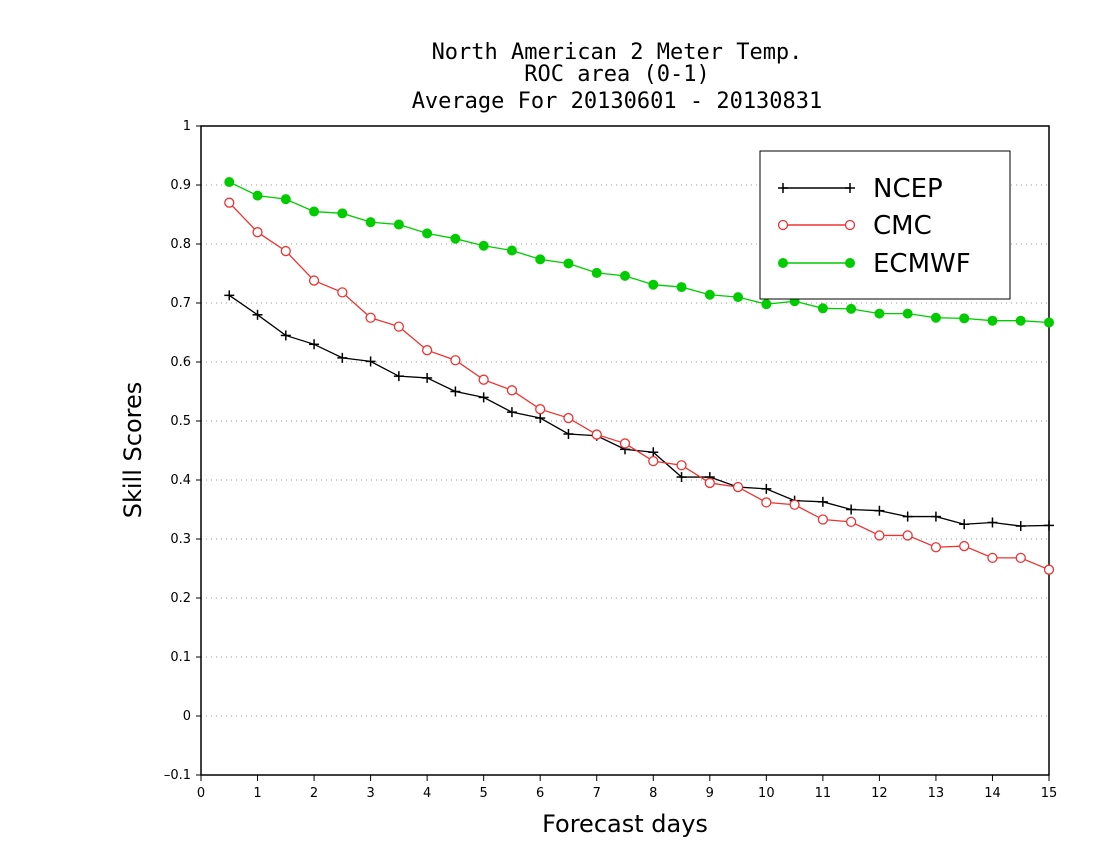 The height and width of the screenshot is (850, 1100). I want to click on y-tick-label: 0.1, so click(180, 657).